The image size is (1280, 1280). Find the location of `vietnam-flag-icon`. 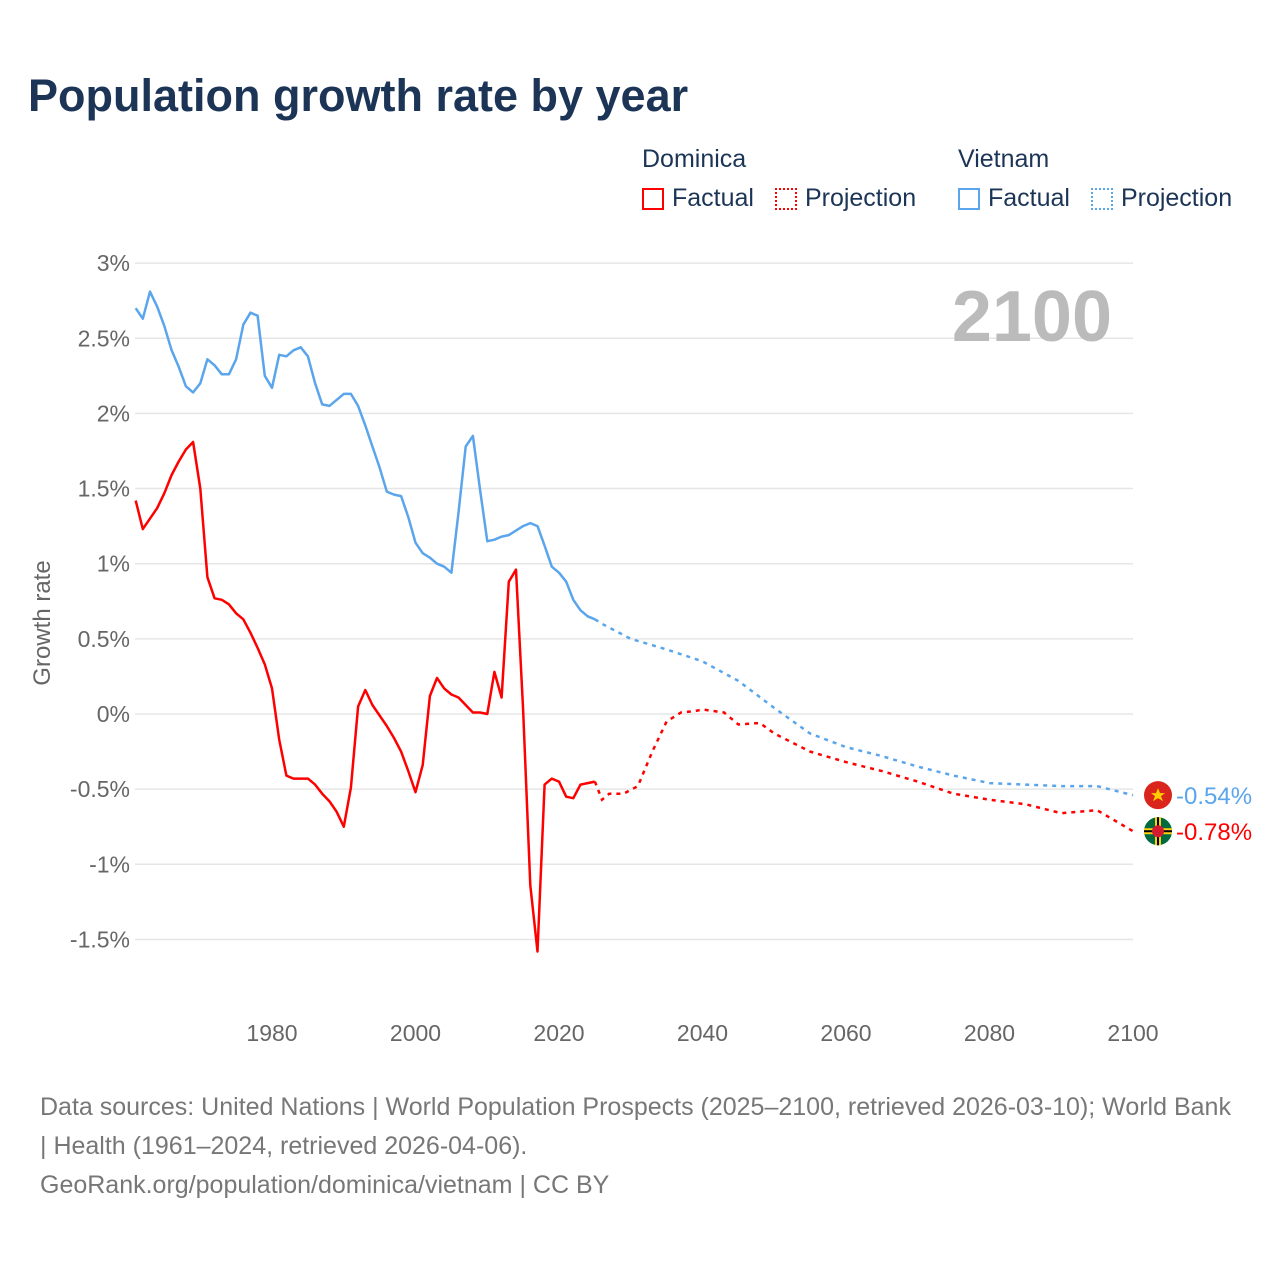

vietnam-flag-icon is located at coordinates (1158, 795).